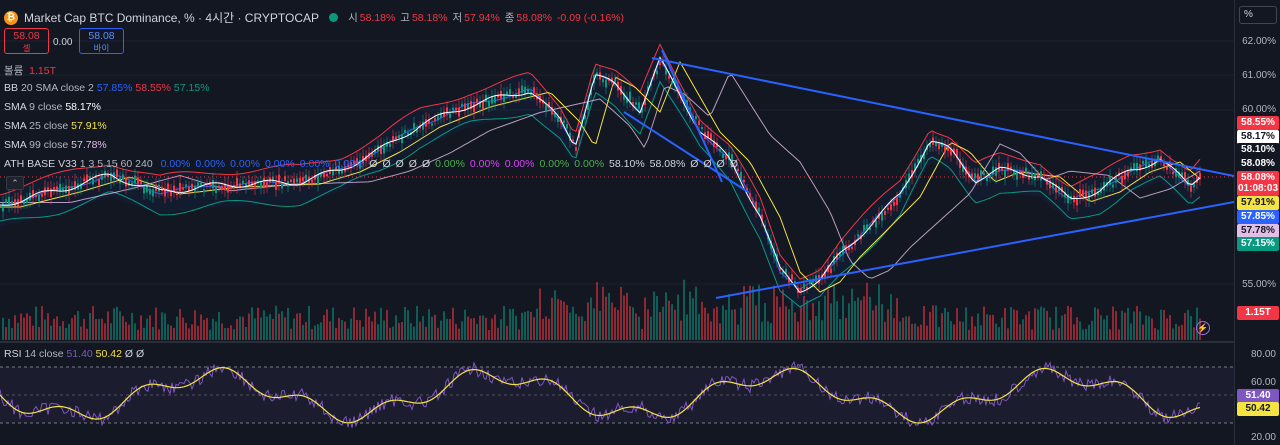 This screenshot has width=1280, height=445. What do you see at coordinates (1258, 409) in the screenshot?
I see `rsi-label: 50.42` at bounding box center [1258, 409].